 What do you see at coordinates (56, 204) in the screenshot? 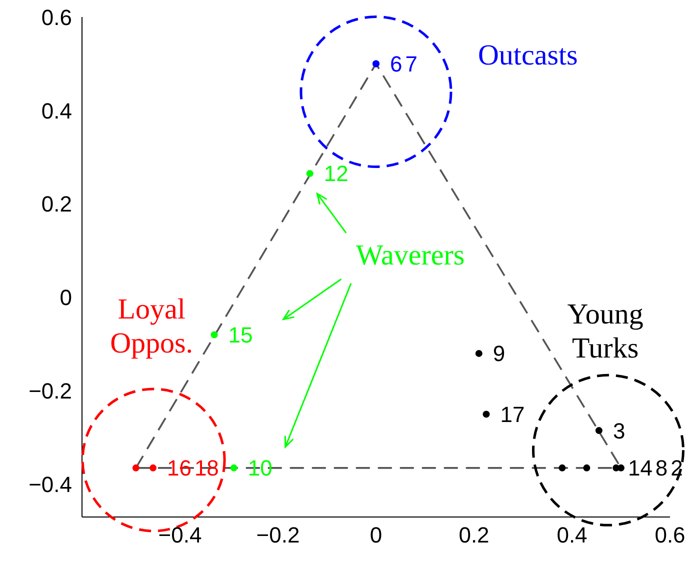
I see `y-tick-label: 0.2` at bounding box center [56, 204].